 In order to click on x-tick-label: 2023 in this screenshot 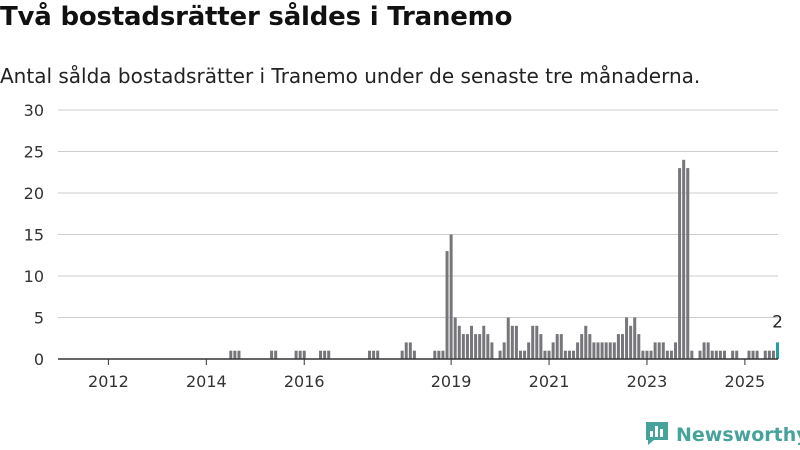, I will do `click(647, 381)`.